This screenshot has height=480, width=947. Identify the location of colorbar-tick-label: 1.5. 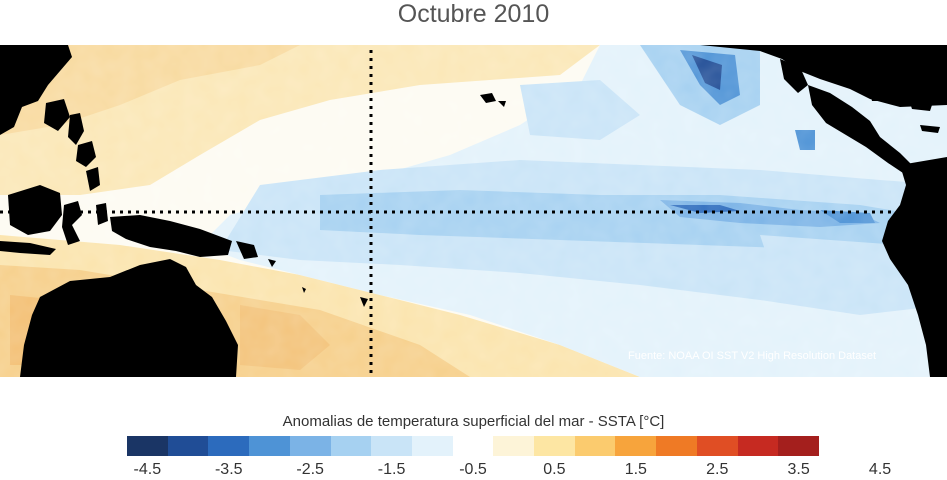
(635, 469).